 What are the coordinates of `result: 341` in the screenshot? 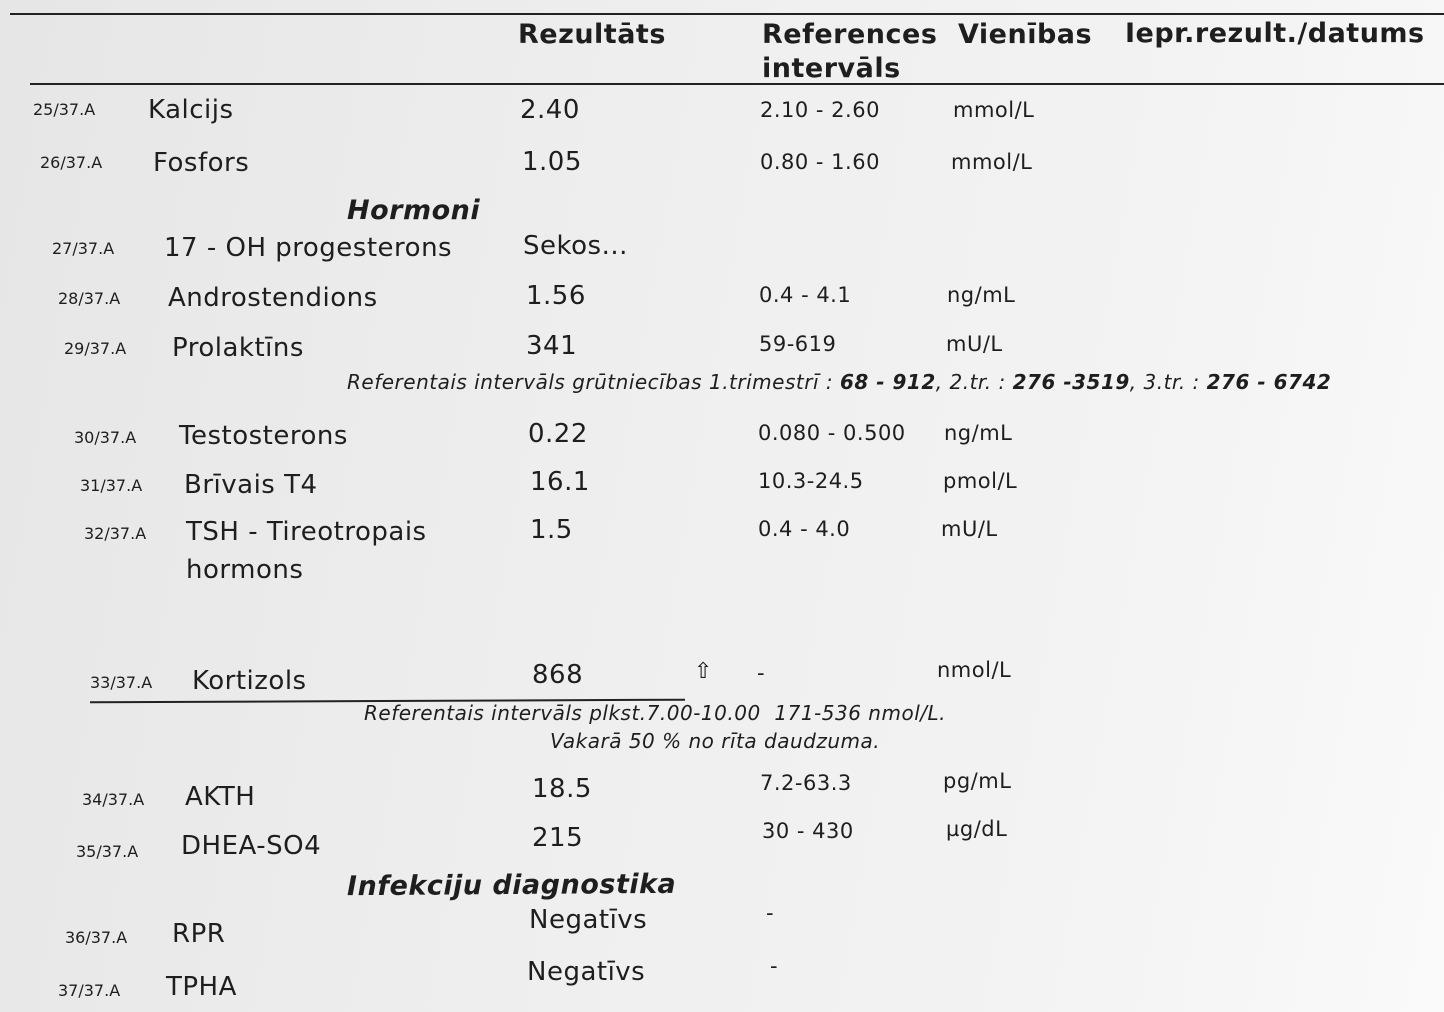 It's located at (552, 346).